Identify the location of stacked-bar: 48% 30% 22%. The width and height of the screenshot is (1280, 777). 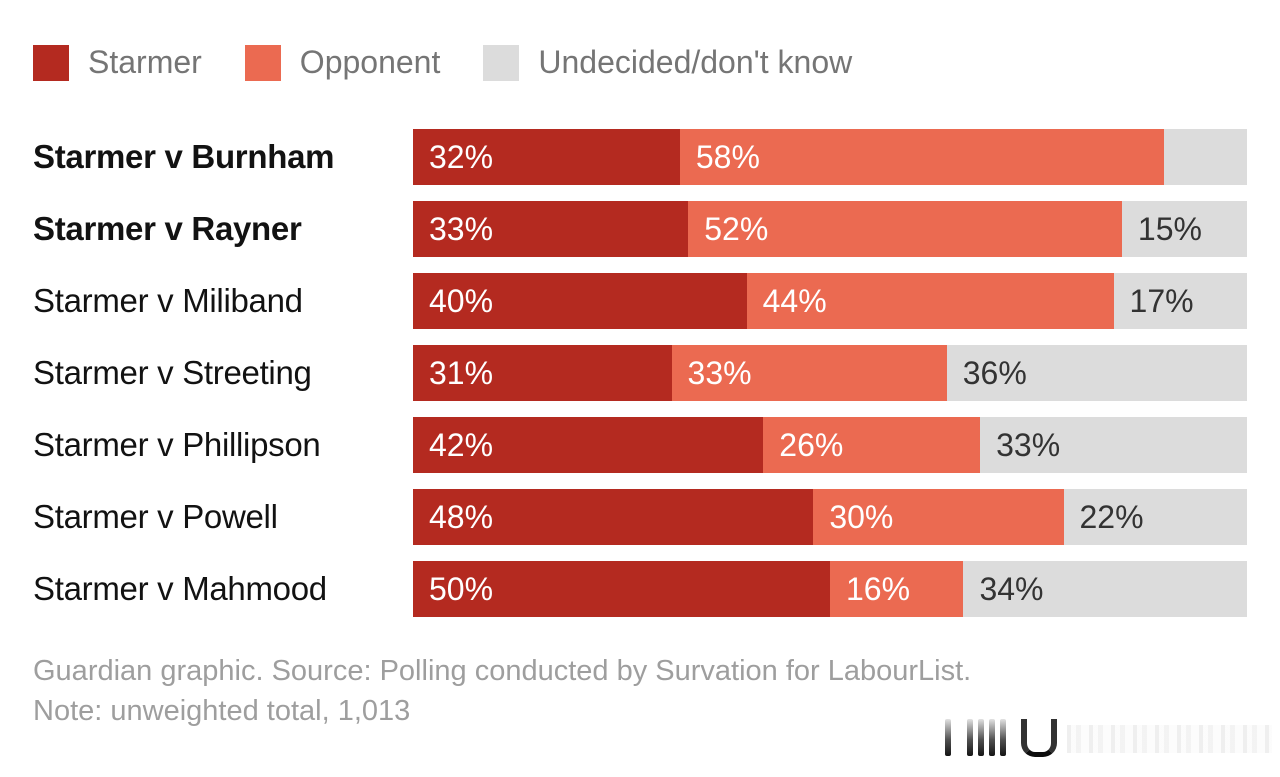
(830, 517).